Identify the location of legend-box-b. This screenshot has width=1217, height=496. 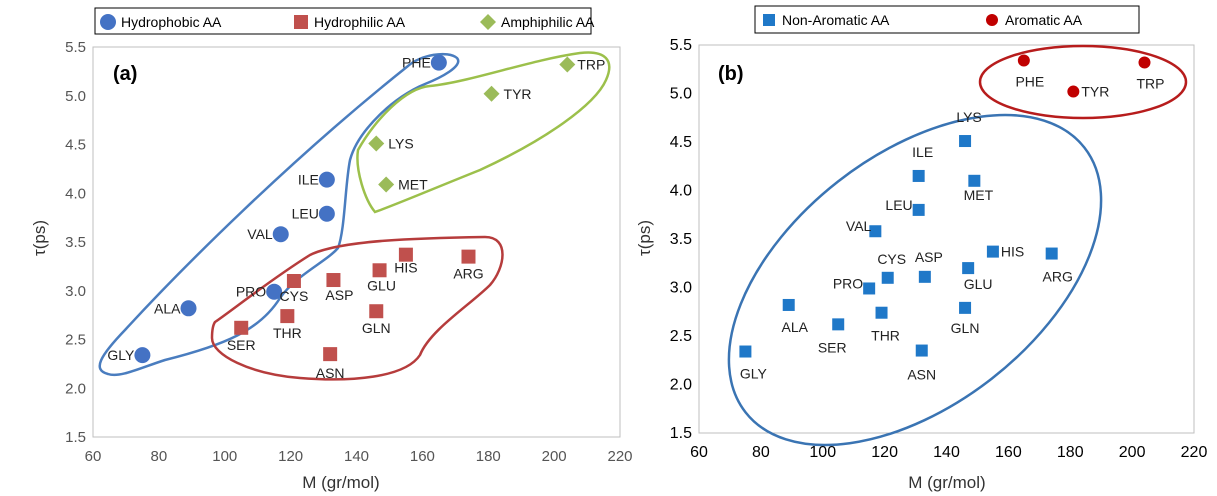
(947, 19).